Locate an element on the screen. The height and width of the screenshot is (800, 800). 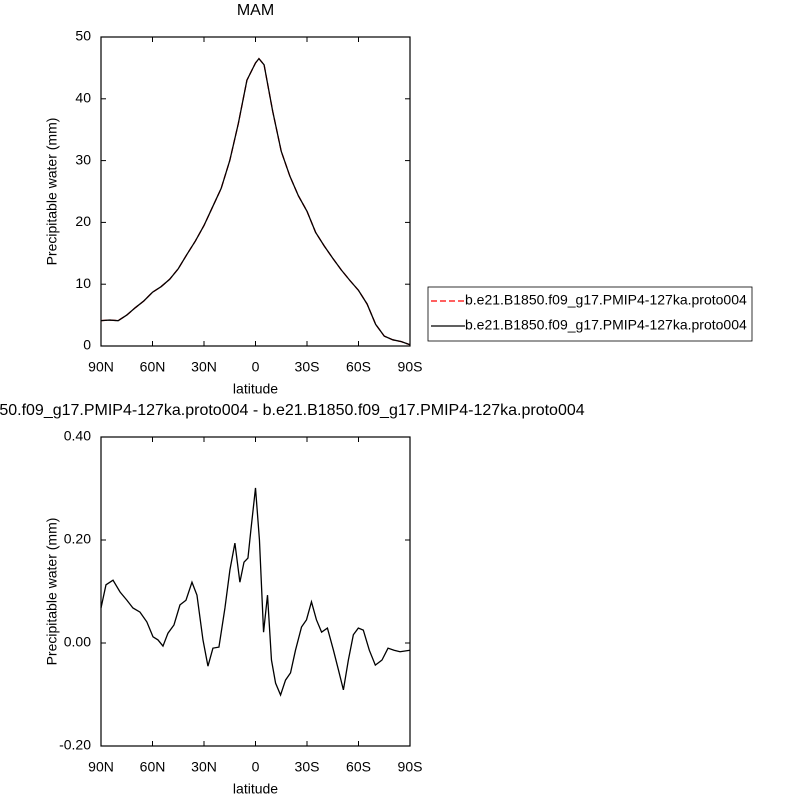
y-tick-label: 0 is located at coordinates (87, 345).